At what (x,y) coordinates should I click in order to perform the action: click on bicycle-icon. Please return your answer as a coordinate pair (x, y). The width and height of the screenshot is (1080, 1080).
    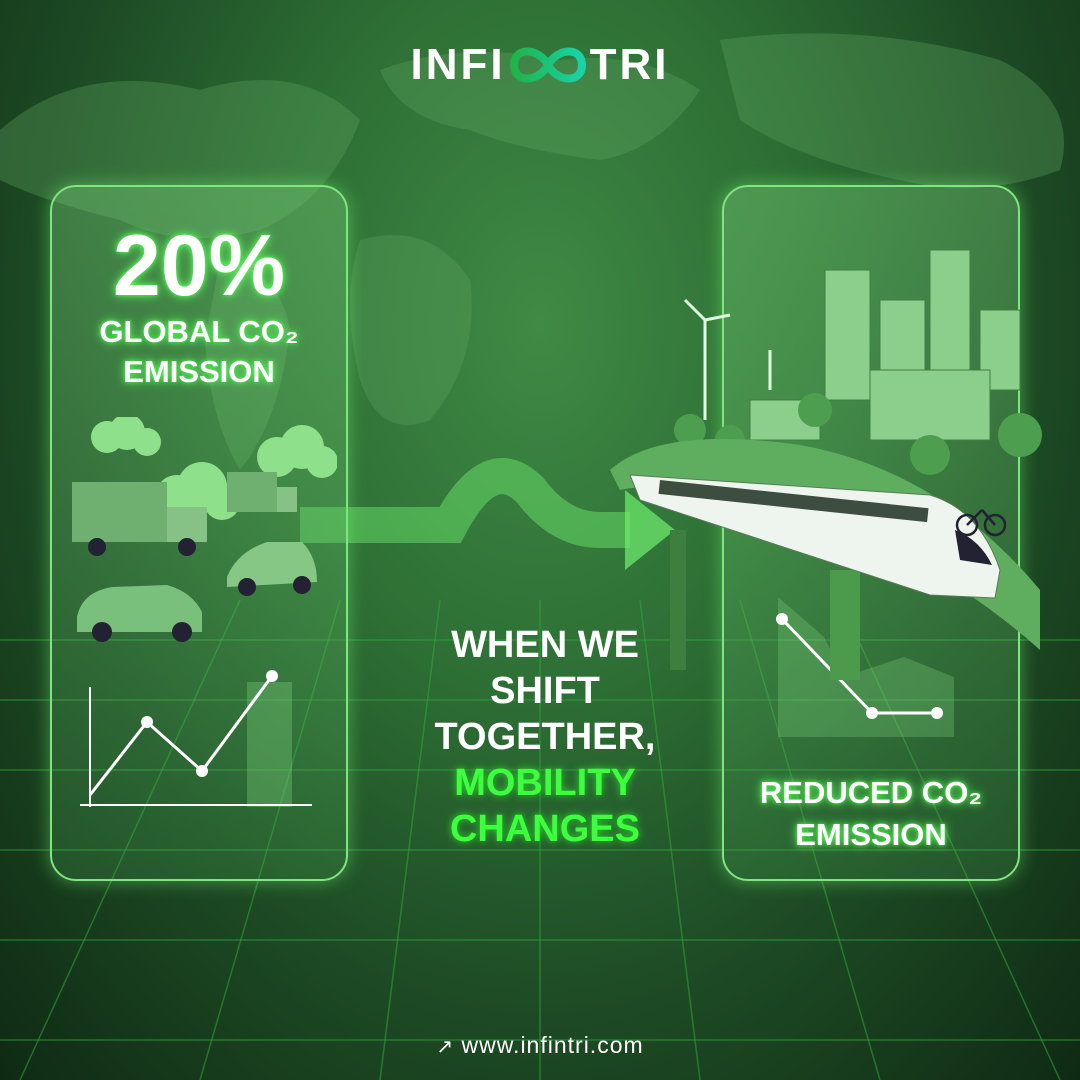
    Looking at the image, I should click on (981, 523).